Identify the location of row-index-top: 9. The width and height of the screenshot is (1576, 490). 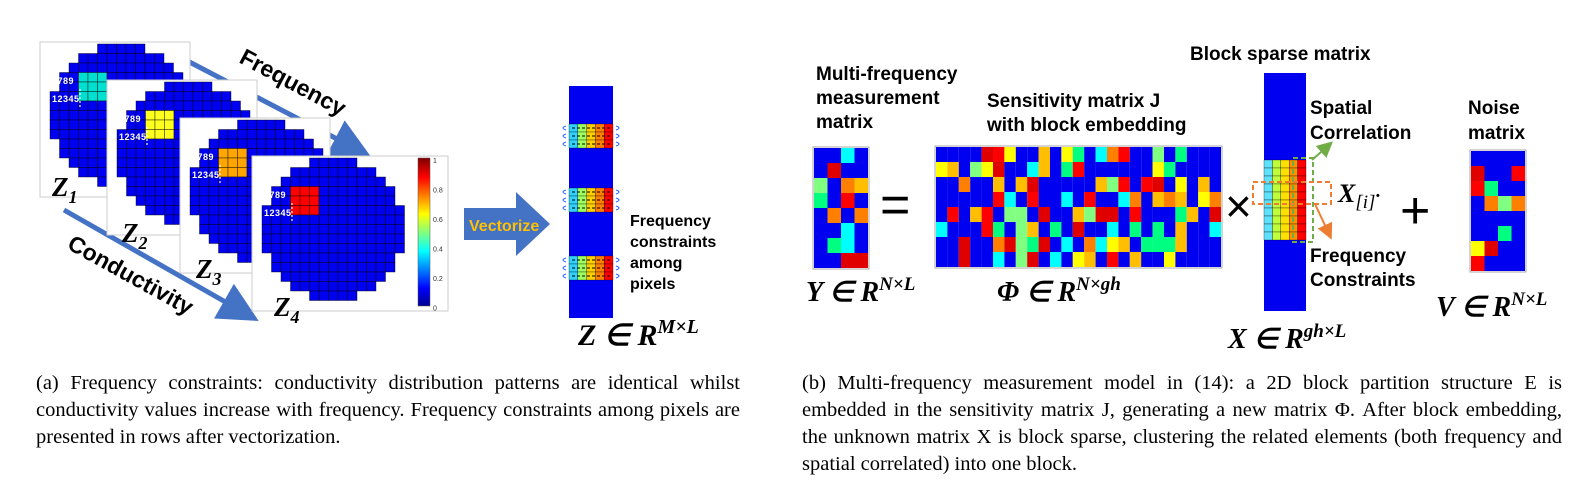
(138, 119).